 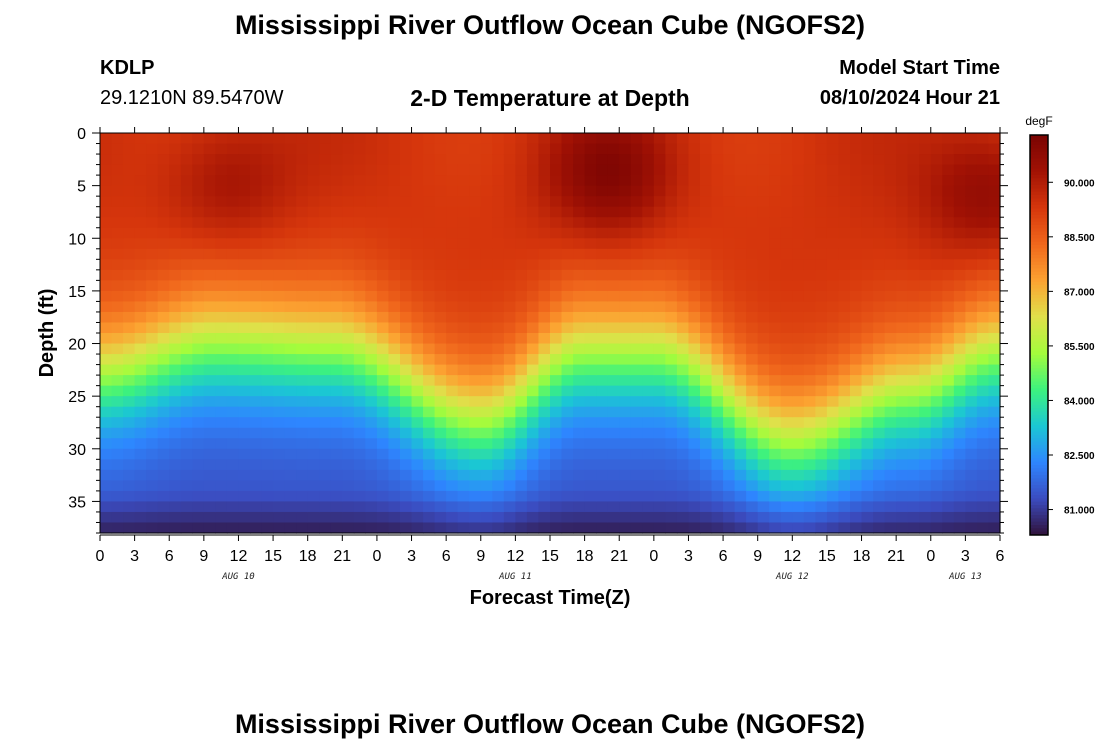 I want to click on y-tick-label: 25, so click(x=77, y=397).